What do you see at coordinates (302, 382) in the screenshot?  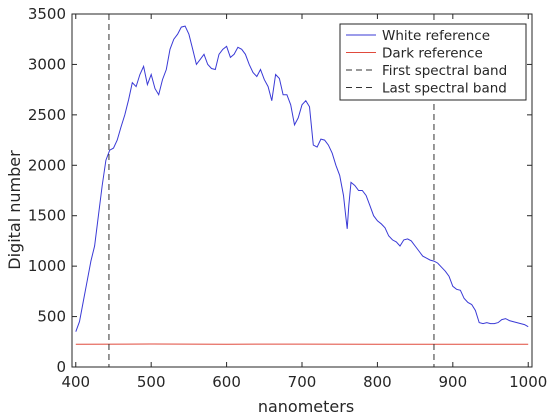 I see `x-tick-label: 700` at bounding box center [302, 382].